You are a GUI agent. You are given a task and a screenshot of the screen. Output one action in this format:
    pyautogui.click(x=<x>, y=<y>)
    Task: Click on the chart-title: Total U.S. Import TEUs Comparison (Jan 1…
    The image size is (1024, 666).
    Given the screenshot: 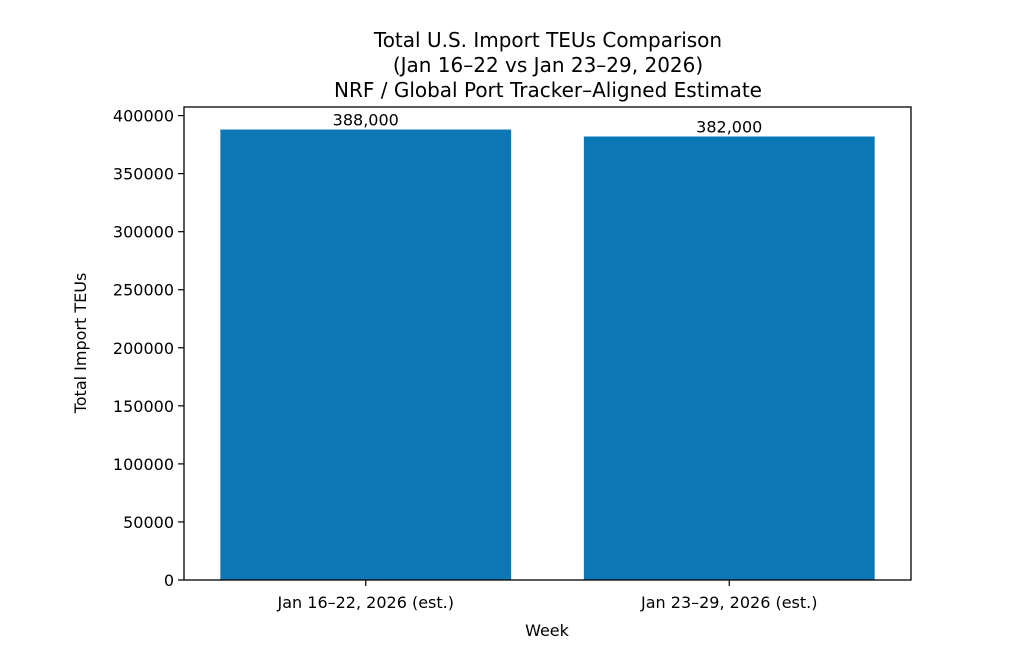 What is the action you would take?
    pyautogui.click(x=548, y=65)
    